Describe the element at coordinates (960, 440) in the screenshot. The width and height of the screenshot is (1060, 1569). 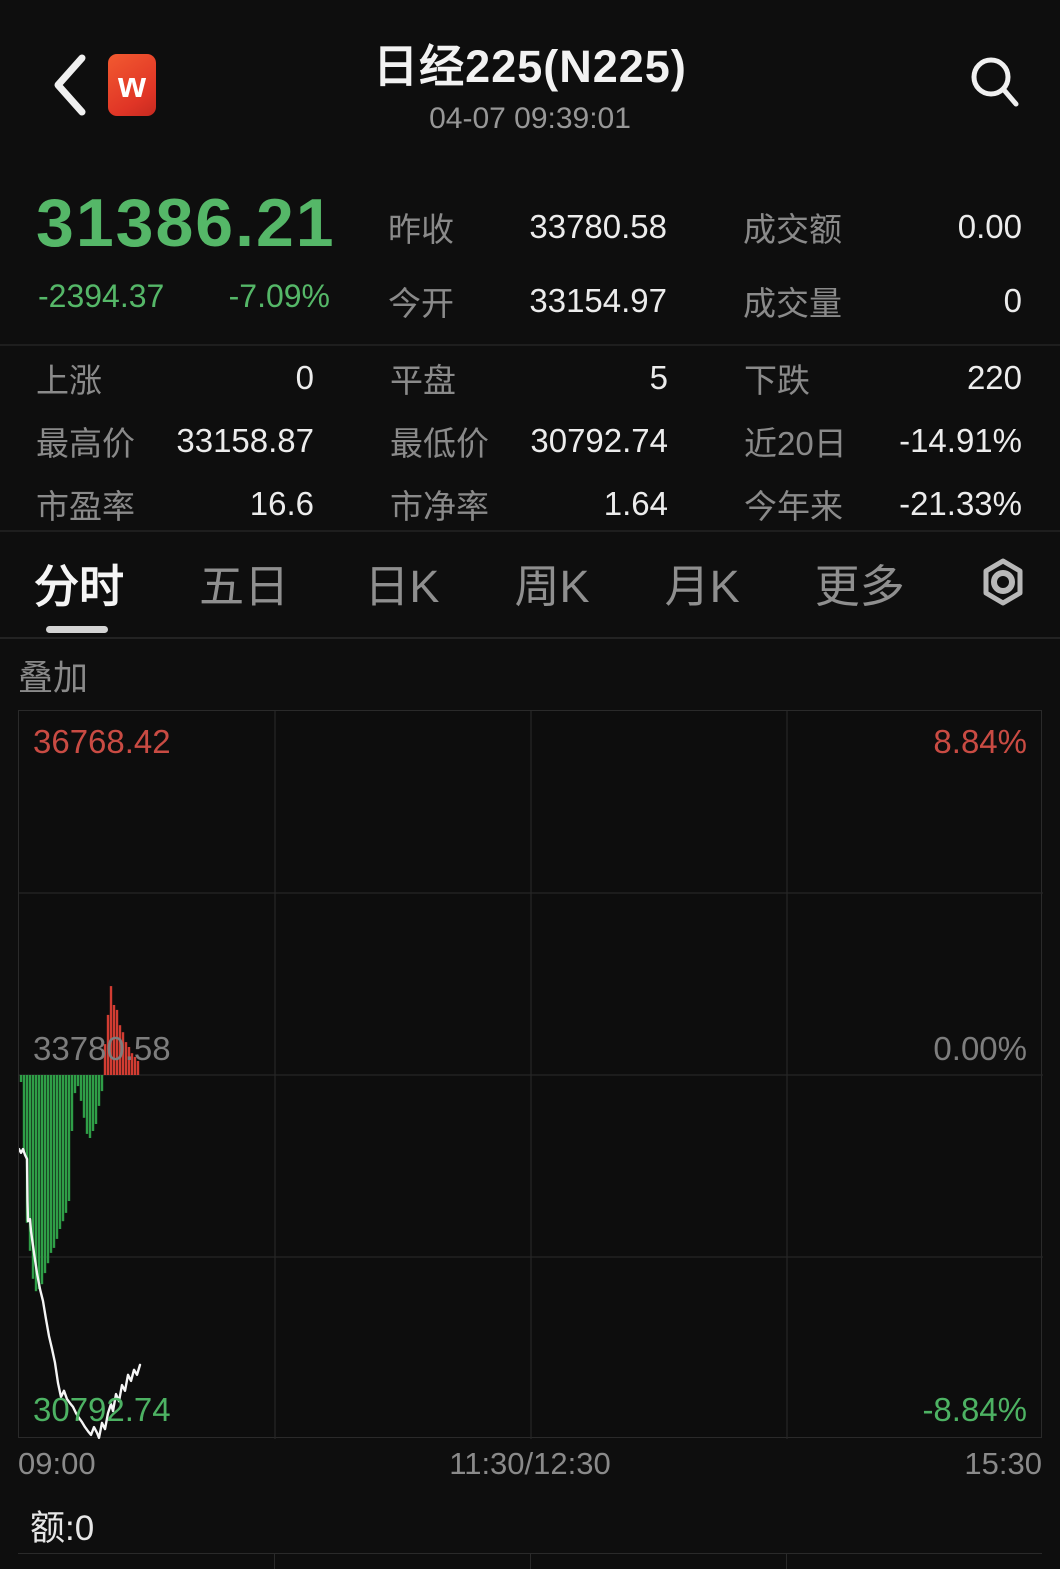
I see `stat-value: -14.91%` at that location.